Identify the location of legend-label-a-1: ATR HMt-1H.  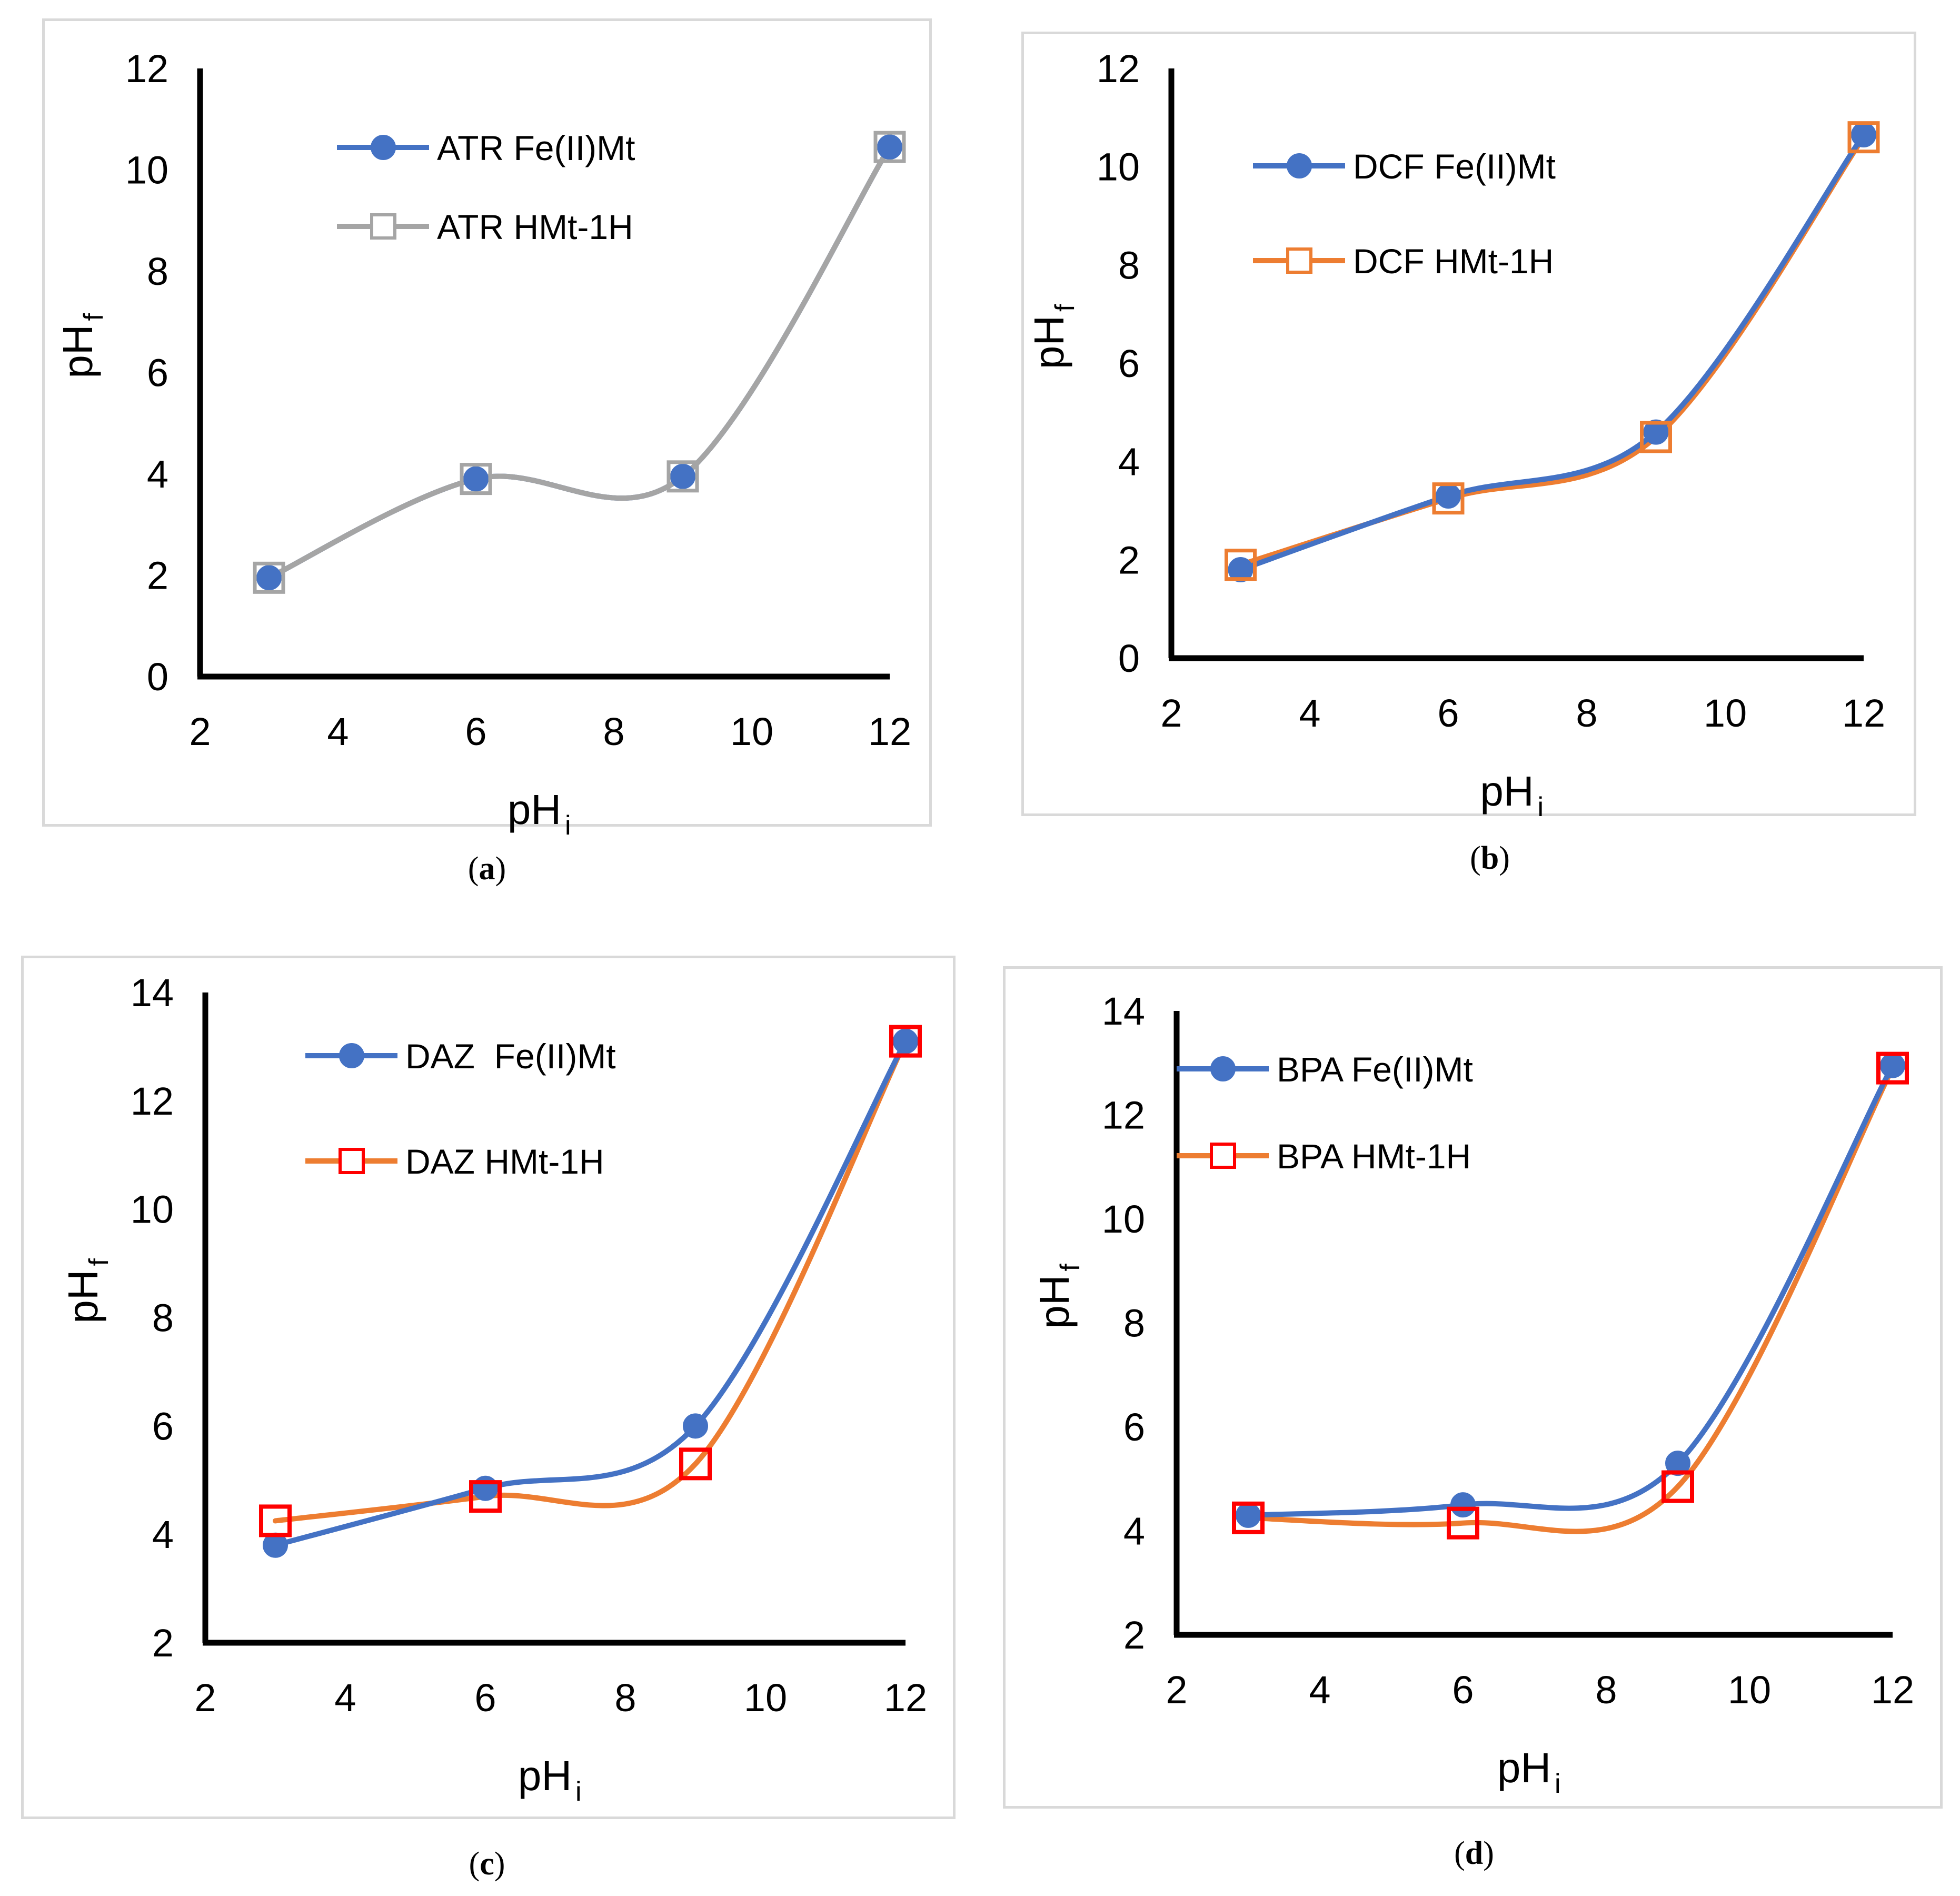
(535, 226).